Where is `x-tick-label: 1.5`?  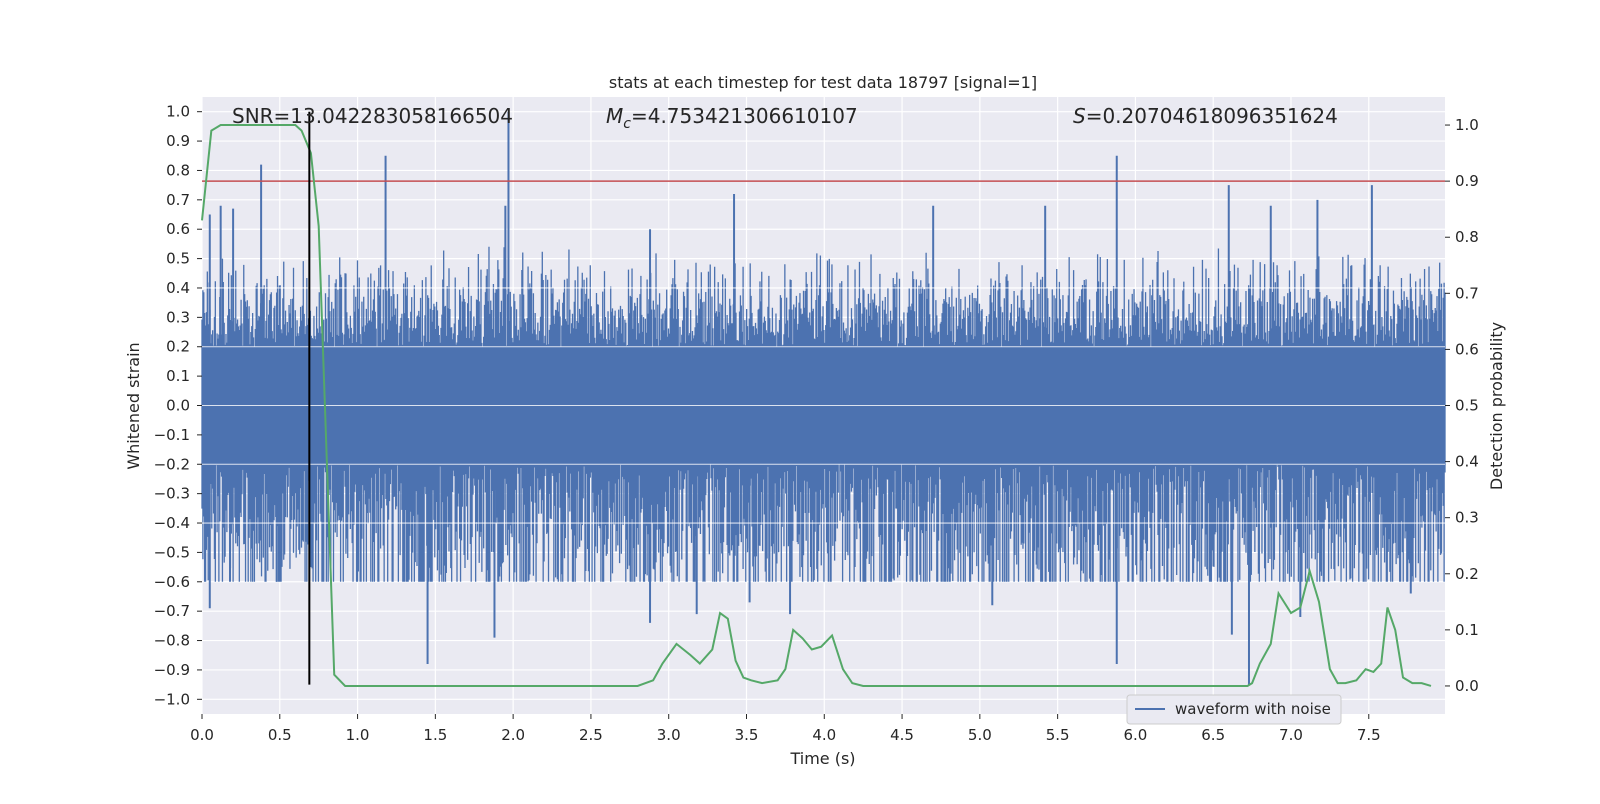 x-tick-label: 1.5 is located at coordinates (435, 735).